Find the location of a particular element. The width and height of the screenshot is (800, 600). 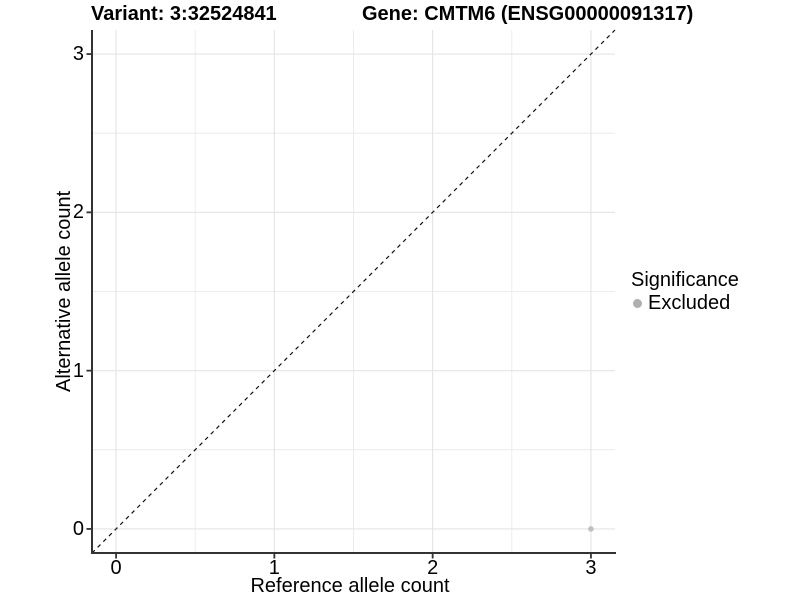

y-tick-label: 0 is located at coordinates (78, 528).